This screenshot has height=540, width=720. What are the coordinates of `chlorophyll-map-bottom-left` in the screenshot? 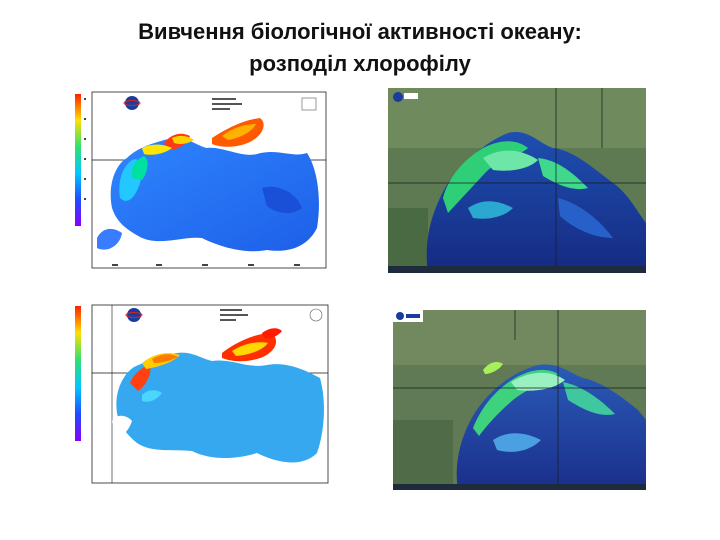 It's located at (201, 394).